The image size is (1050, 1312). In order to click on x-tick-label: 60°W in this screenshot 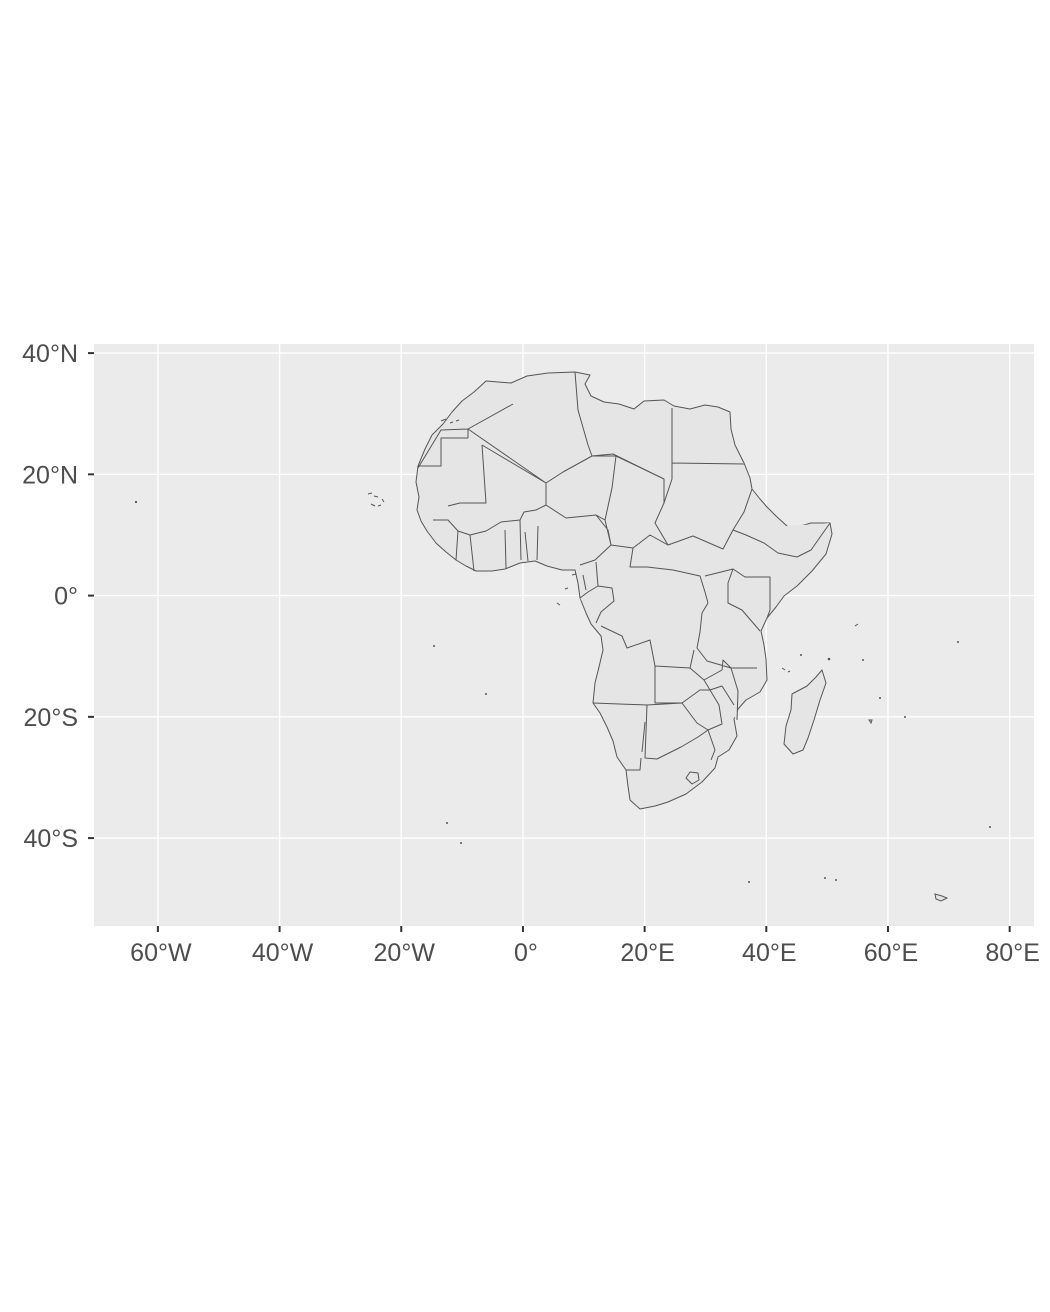, I will do `click(161, 953)`.